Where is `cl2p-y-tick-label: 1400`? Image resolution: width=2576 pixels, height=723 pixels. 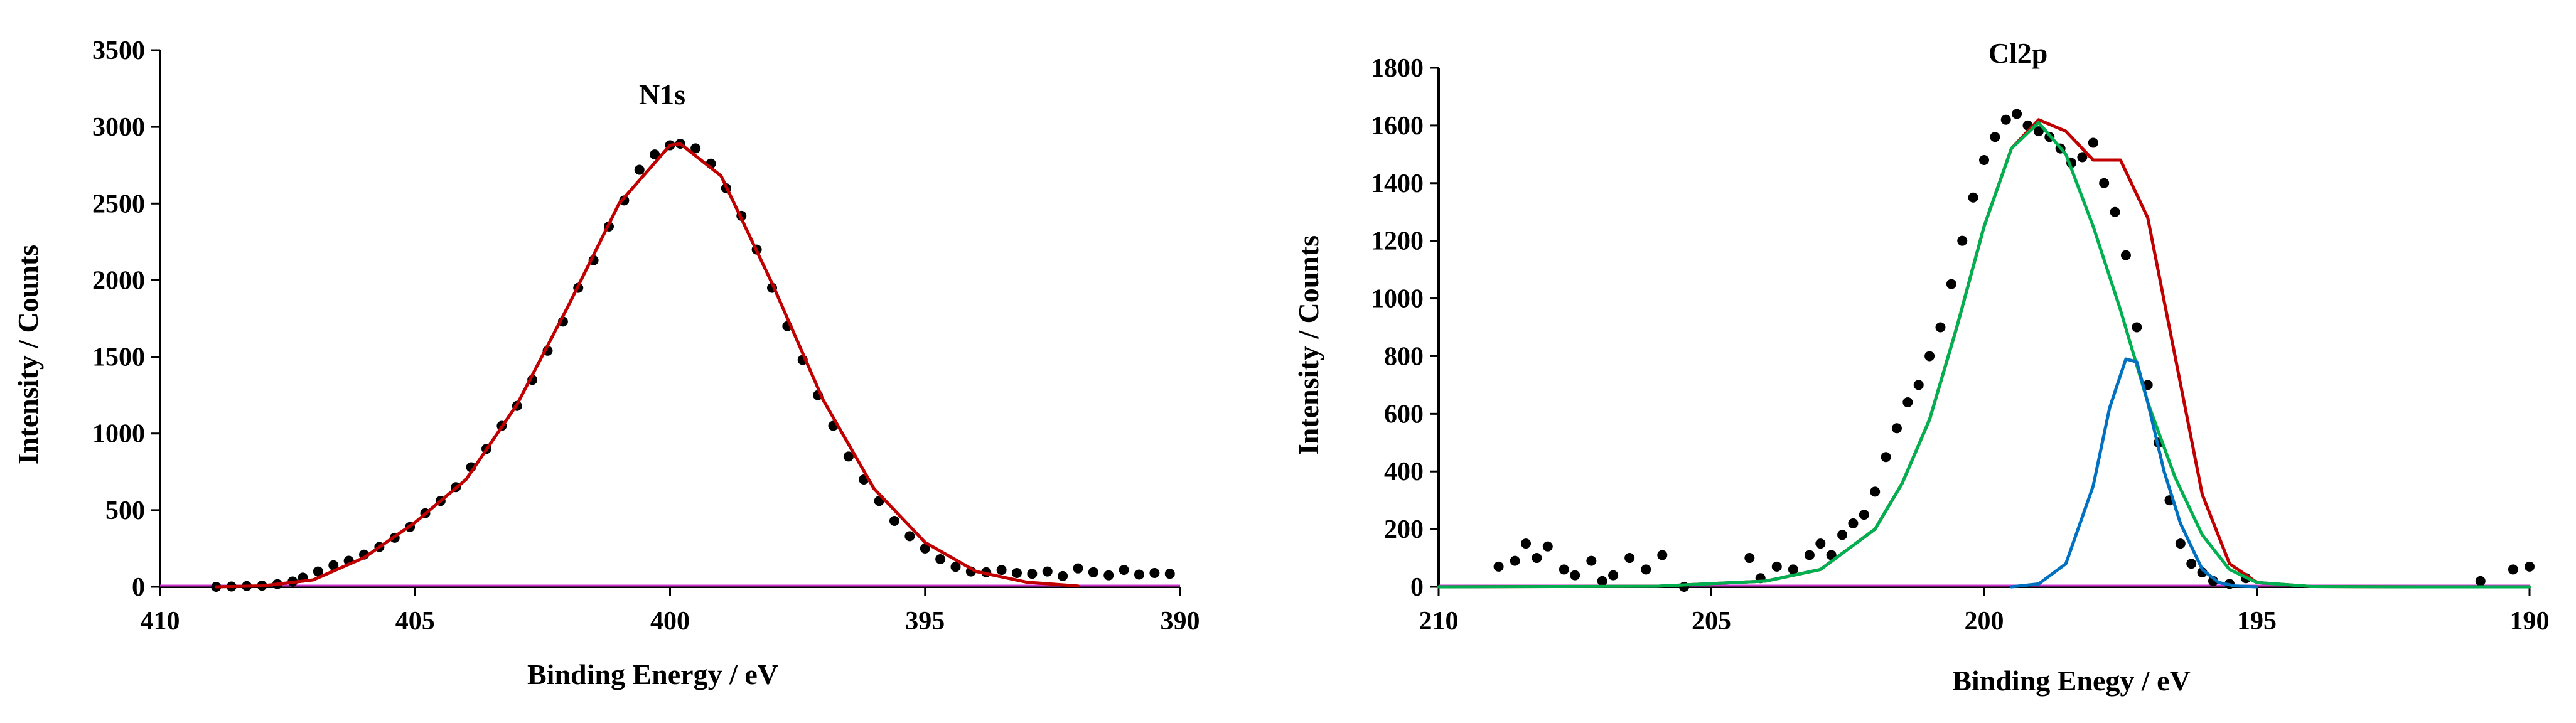 cl2p-y-tick-label: 1400 is located at coordinates (1397, 183).